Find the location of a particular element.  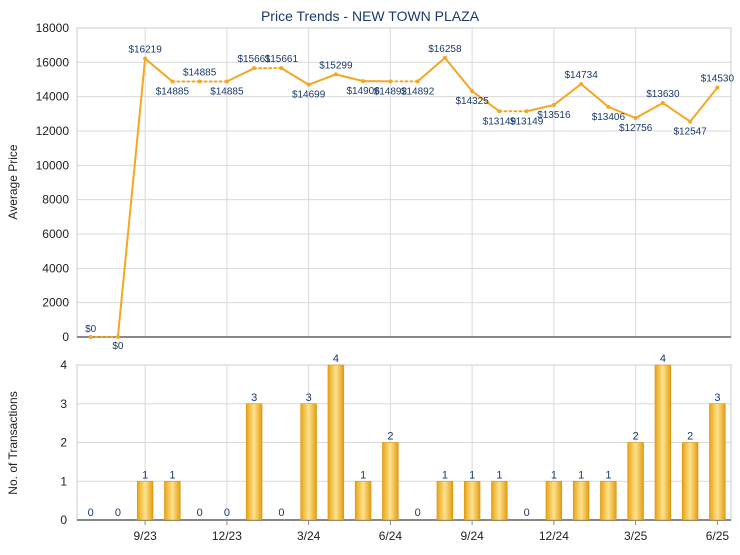

x-tick-label: 12/24 is located at coordinates (554, 536).